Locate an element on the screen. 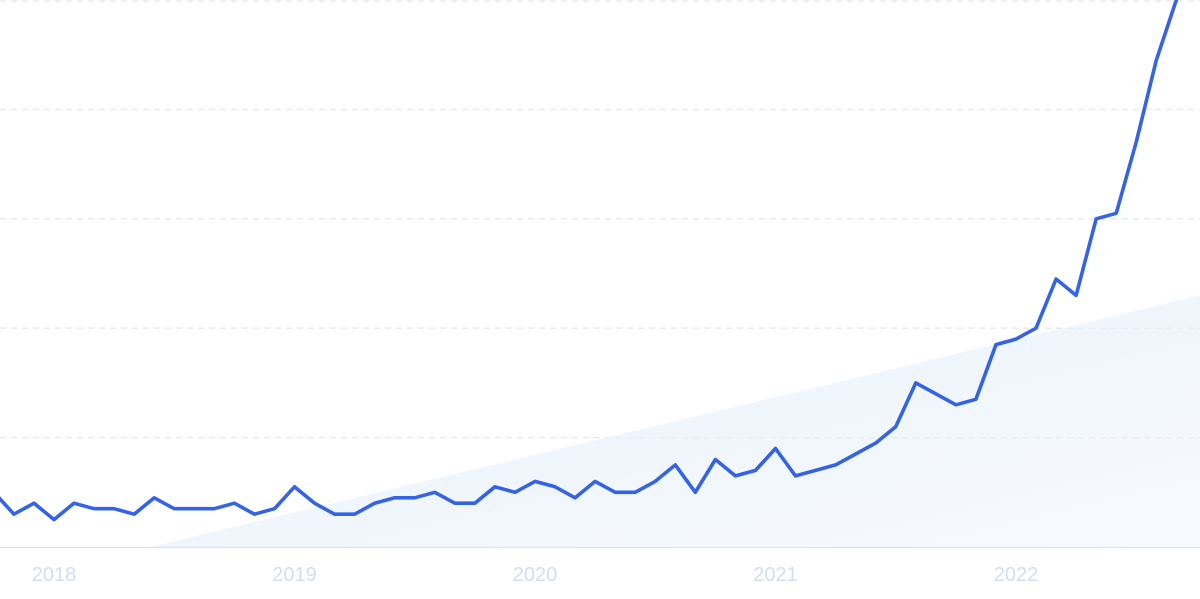 The image size is (1200, 599). x-tick-label-2022: 2022 is located at coordinates (1016, 575).